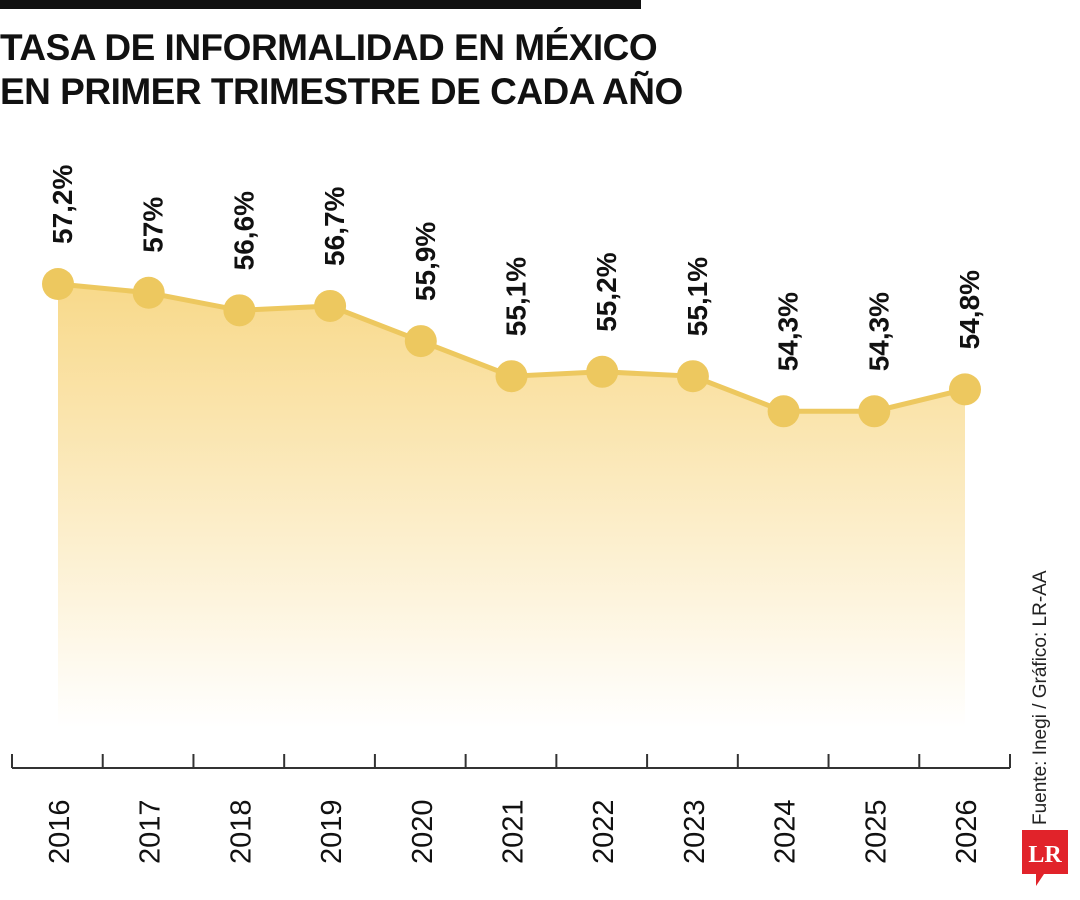  I want to click on value-label-2024: 54,3%, so click(788, 331).